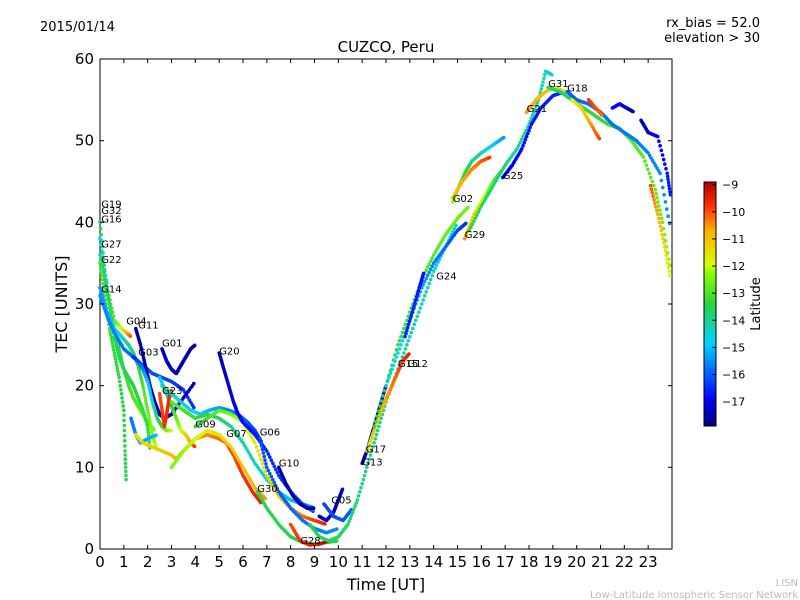  Describe the element at coordinates (100, 562) in the screenshot. I see `x-tick-label: 0` at that location.